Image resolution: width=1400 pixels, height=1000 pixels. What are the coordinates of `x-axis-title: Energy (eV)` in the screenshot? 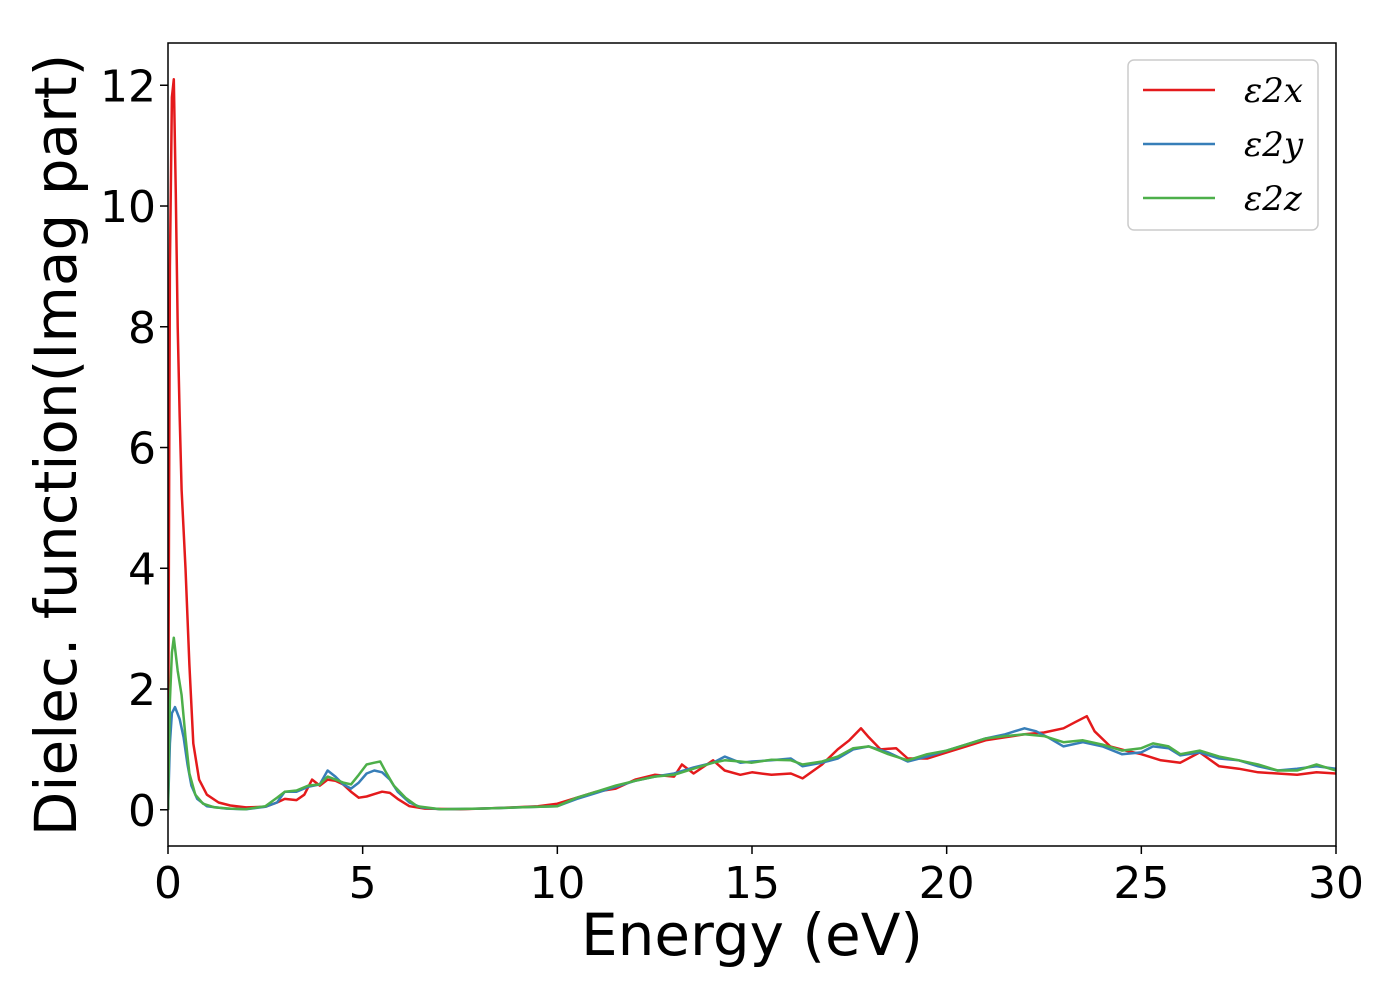 It's located at (752, 935).